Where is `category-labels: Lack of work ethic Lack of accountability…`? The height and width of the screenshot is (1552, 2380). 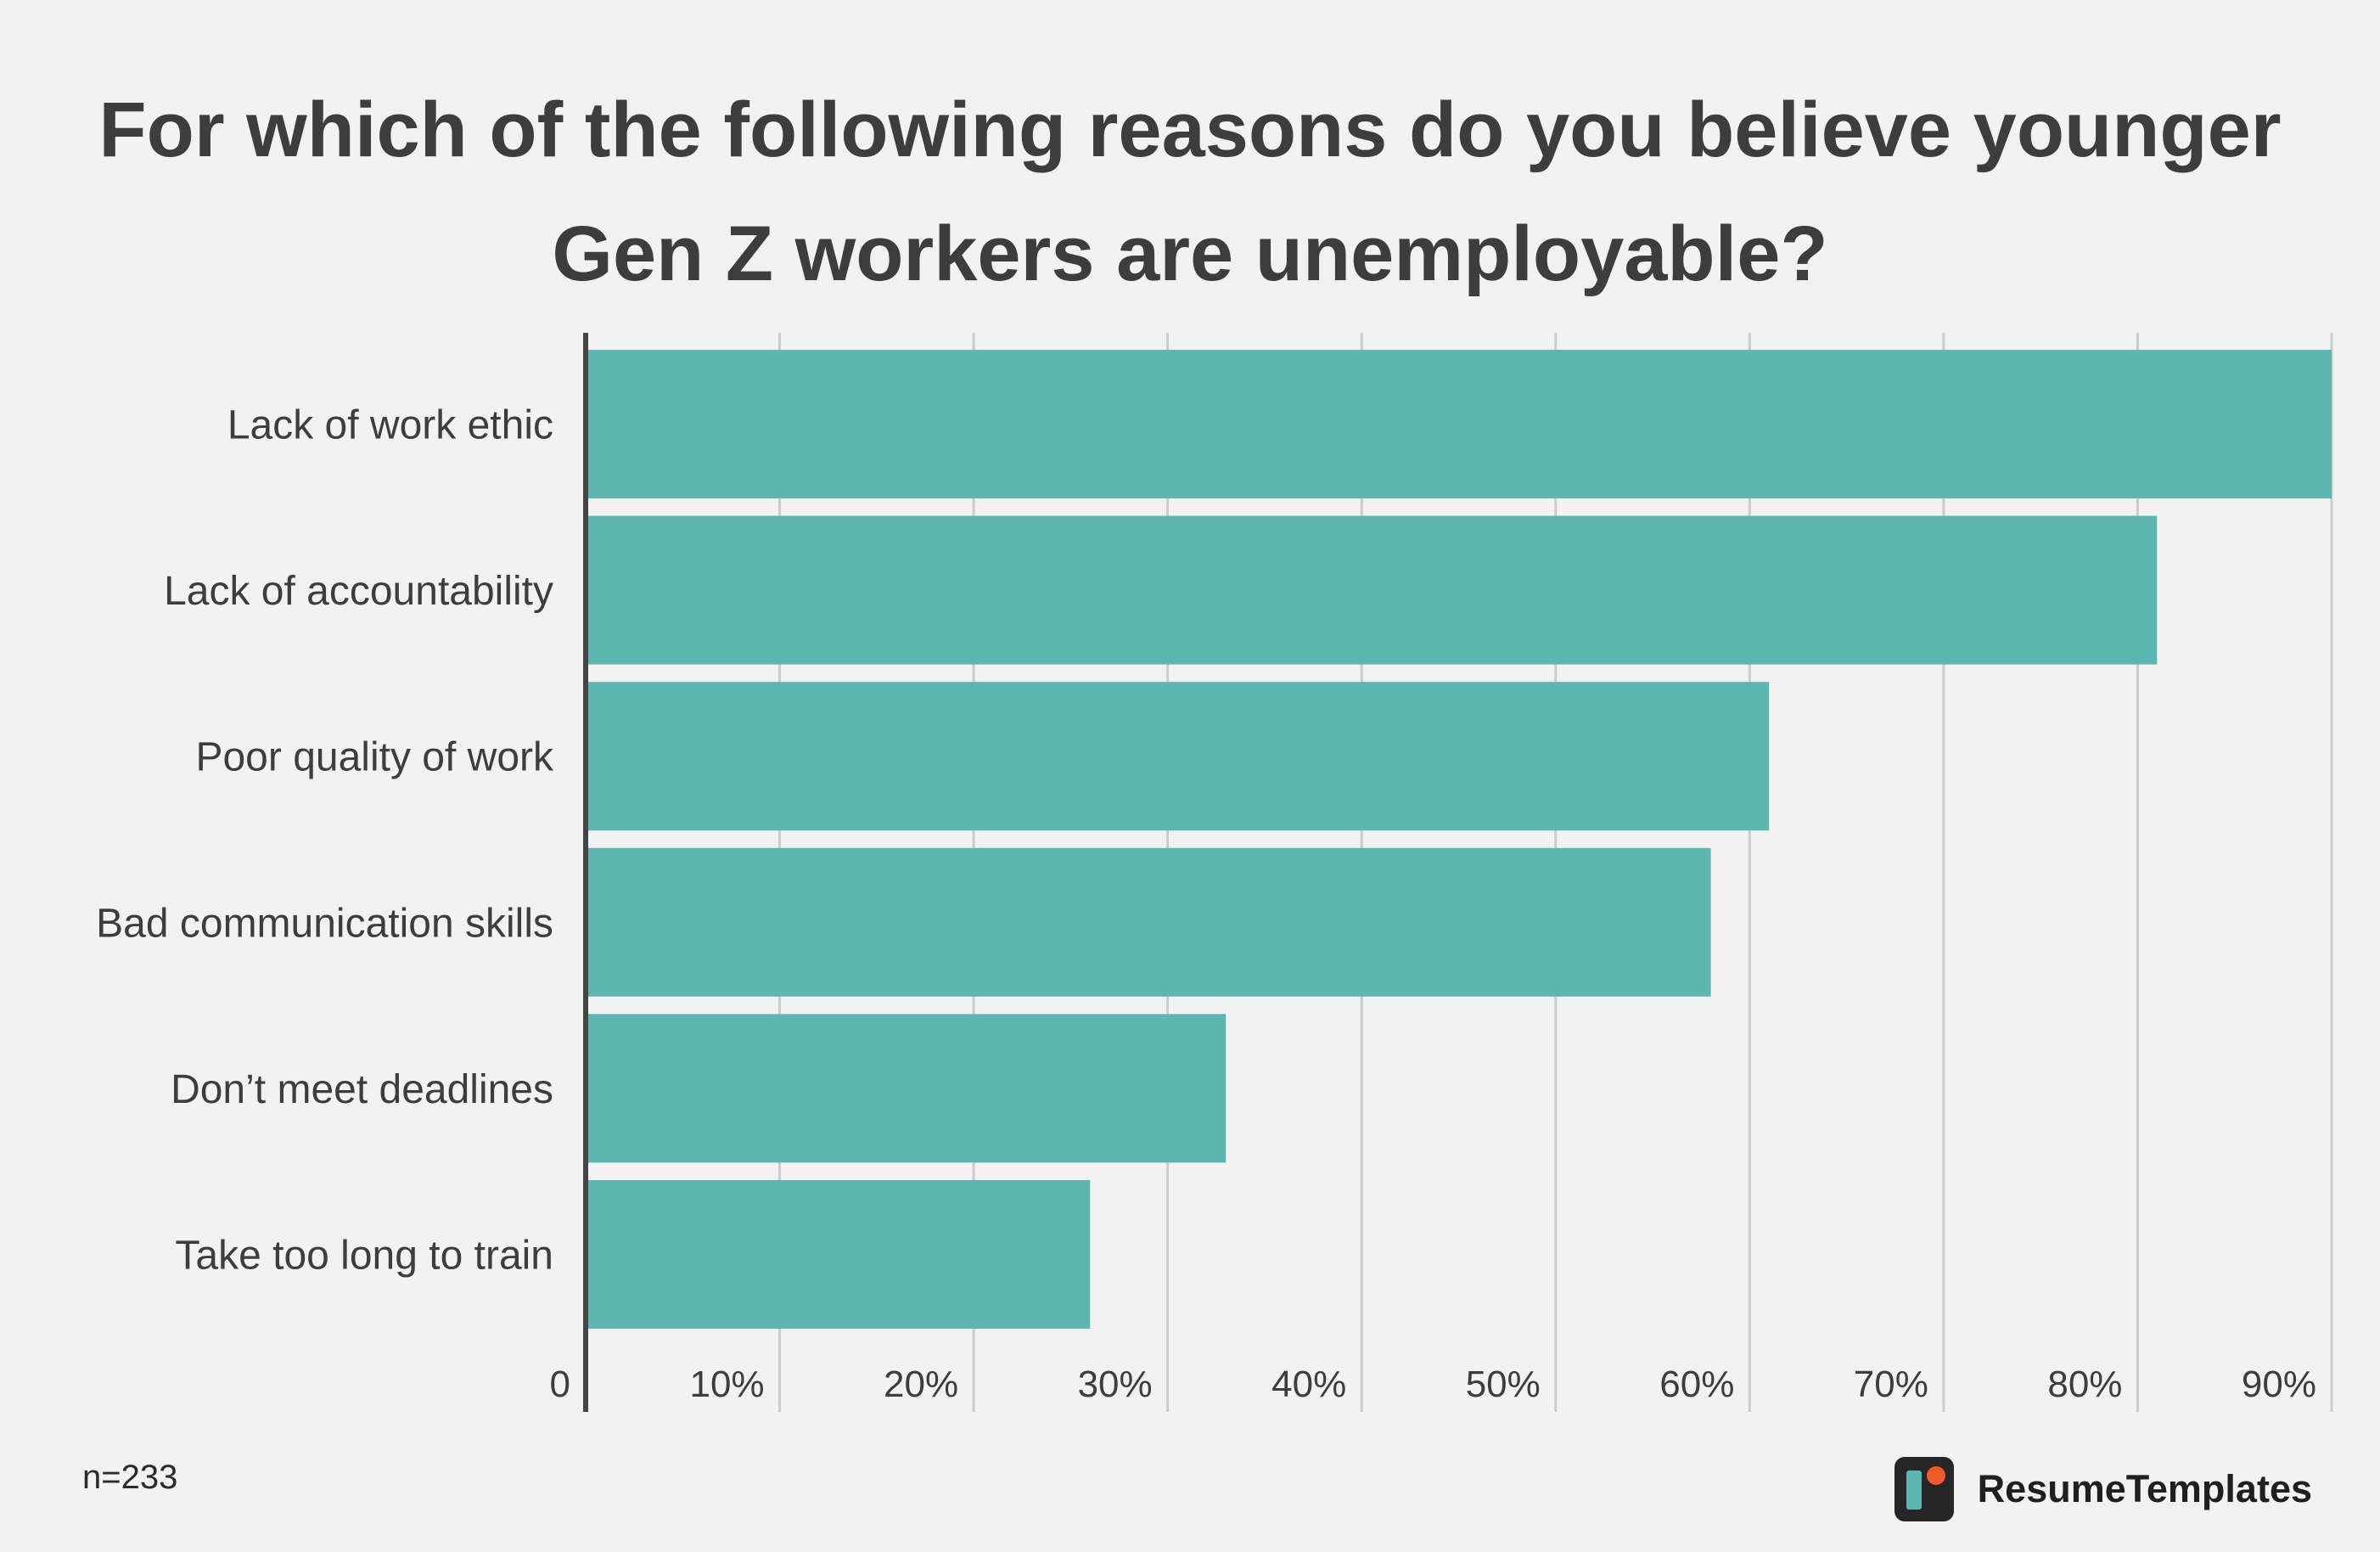
category-labels: Lack of work ethic Lack of accountability… is located at coordinates (325, 841).